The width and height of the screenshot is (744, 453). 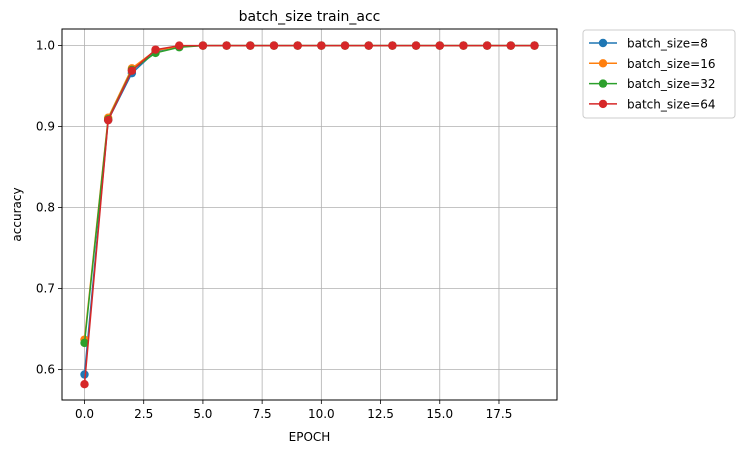 I want to click on legend-item: batch_size=32, so click(x=652, y=84).